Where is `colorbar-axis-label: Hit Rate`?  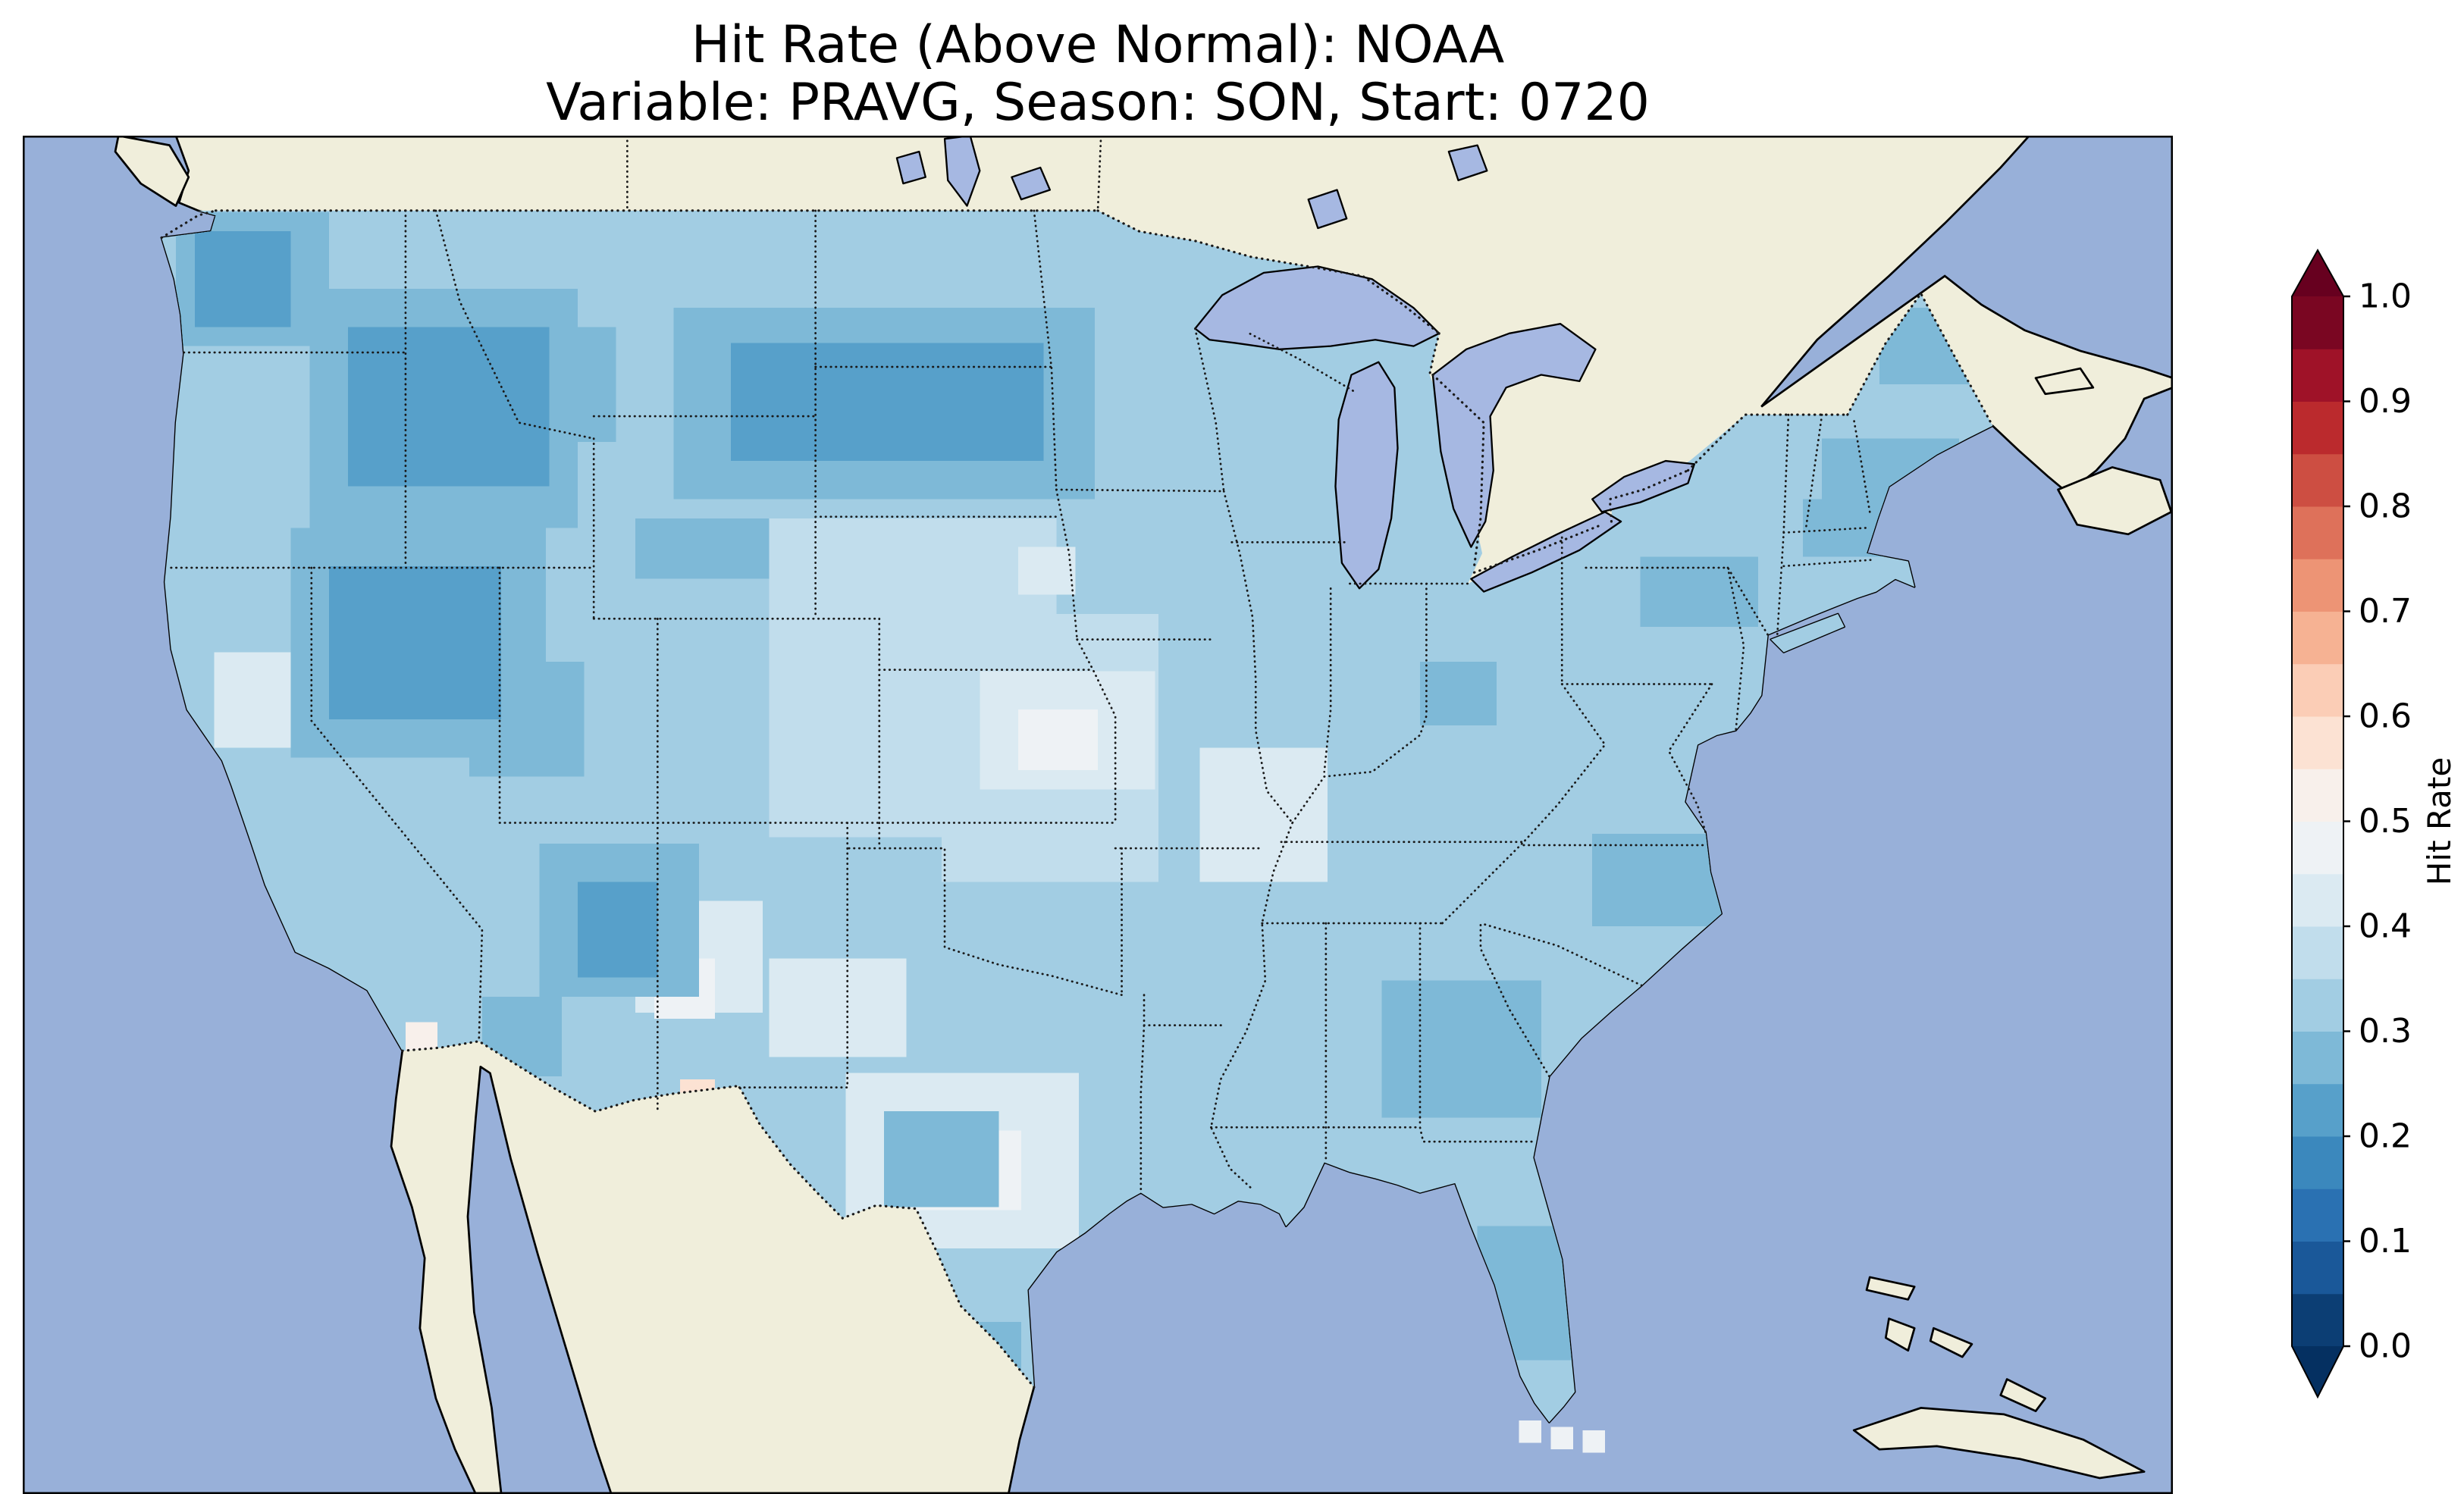 colorbar-axis-label: Hit Rate is located at coordinates (2439, 821).